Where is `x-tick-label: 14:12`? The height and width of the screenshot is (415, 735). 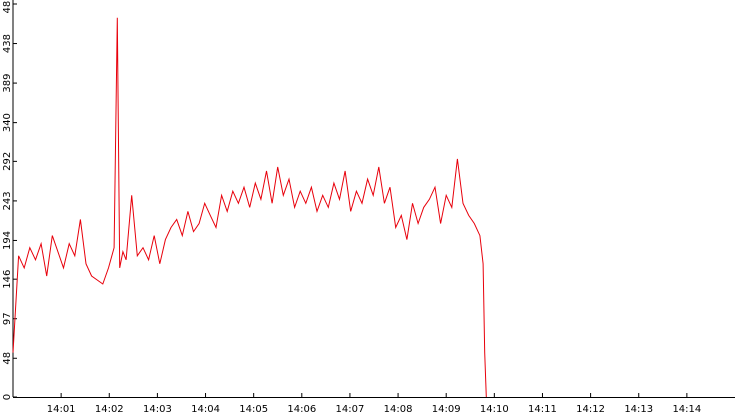 x-tick-label: 14:12 is located at coordinates (590, 409).